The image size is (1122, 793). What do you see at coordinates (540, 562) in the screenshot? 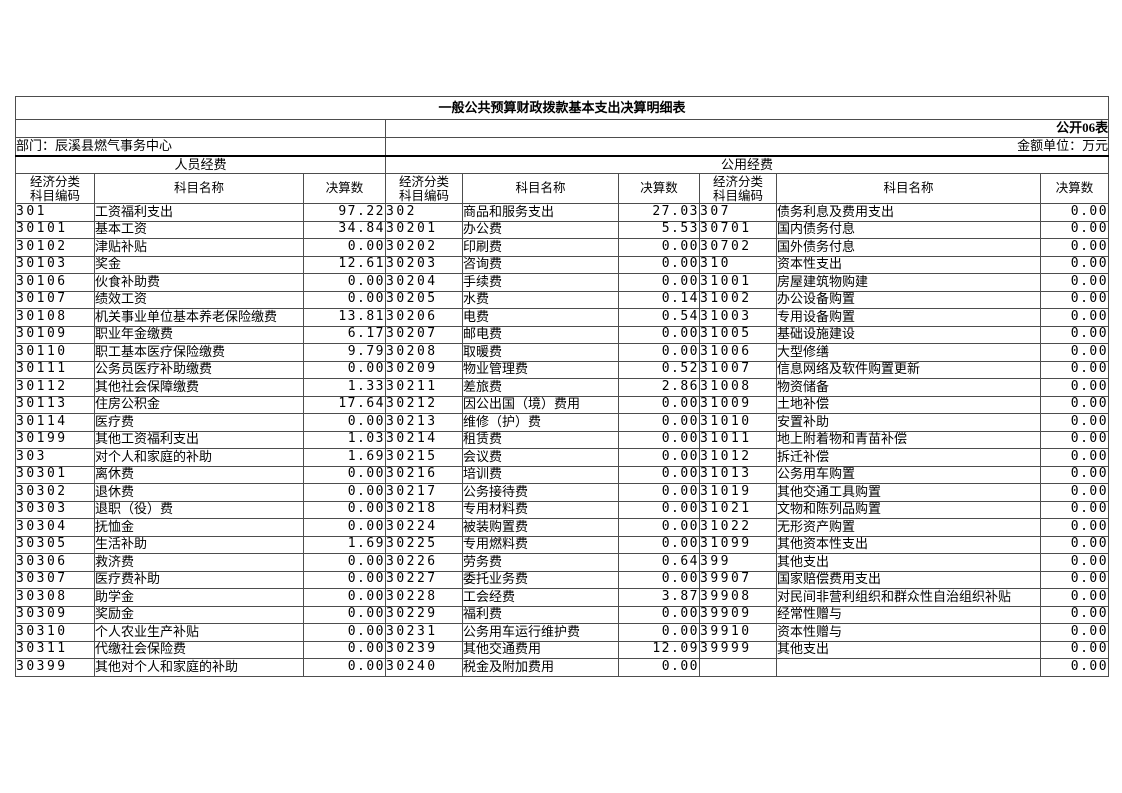
I see `subject-name-cell: 劳务费` at bounding box center [540, 562].